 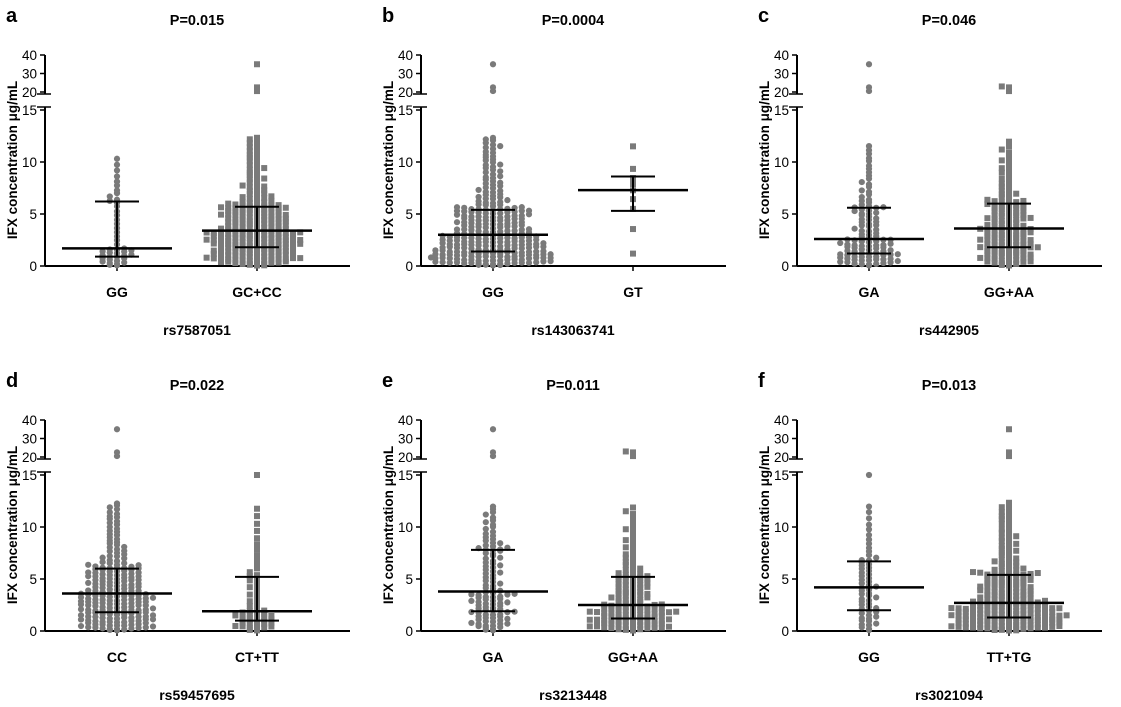 I want to click on panel-letter: c, so click(x=763, y=16).